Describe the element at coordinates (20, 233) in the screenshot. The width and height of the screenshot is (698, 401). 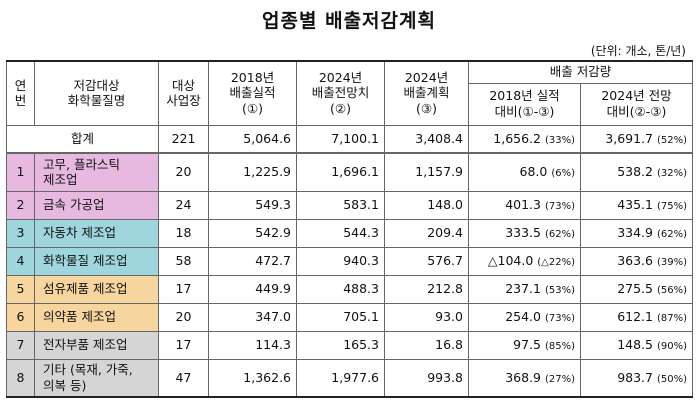
I see `row-number: 3` at that location.